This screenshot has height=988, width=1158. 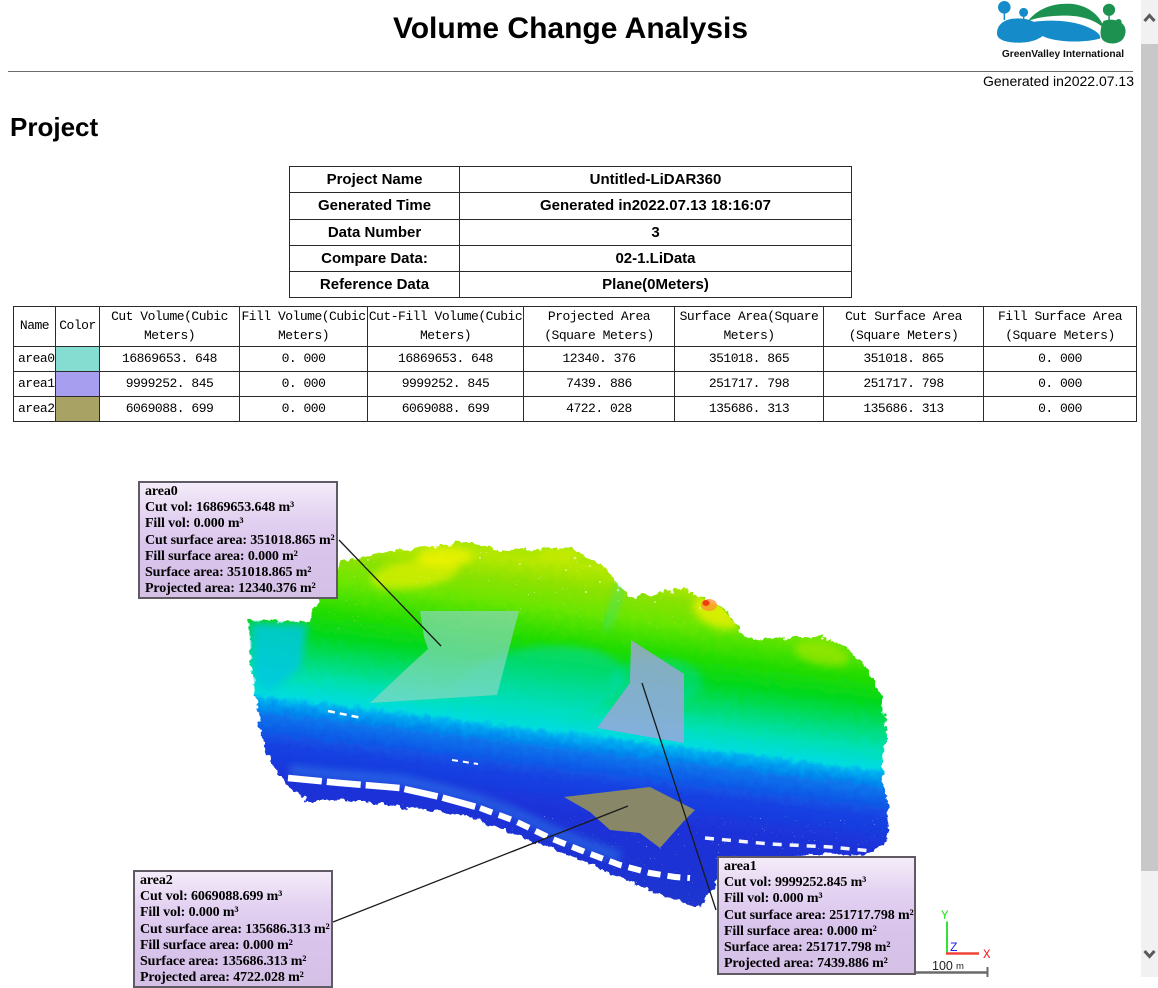 I want to click on svg-text: m, so click(x=960, y=966).